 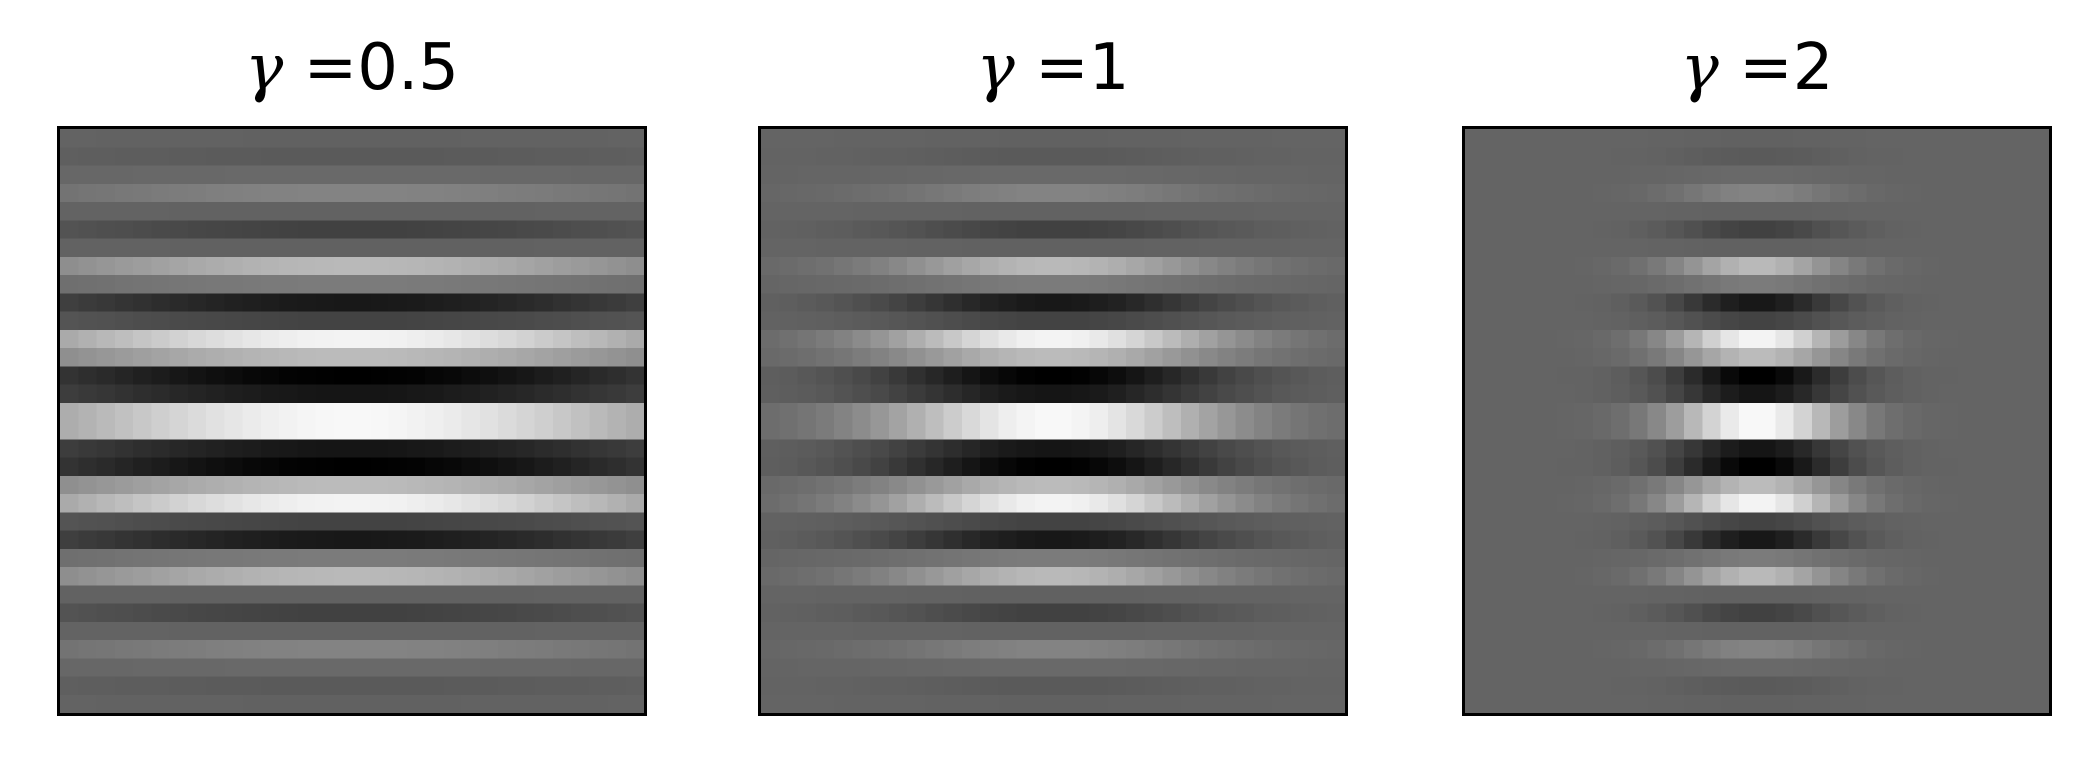 What do you see at coordinates (1813, 68) in the screenshot?
I see `title-value: 2` at bounding box center [1813, 68].